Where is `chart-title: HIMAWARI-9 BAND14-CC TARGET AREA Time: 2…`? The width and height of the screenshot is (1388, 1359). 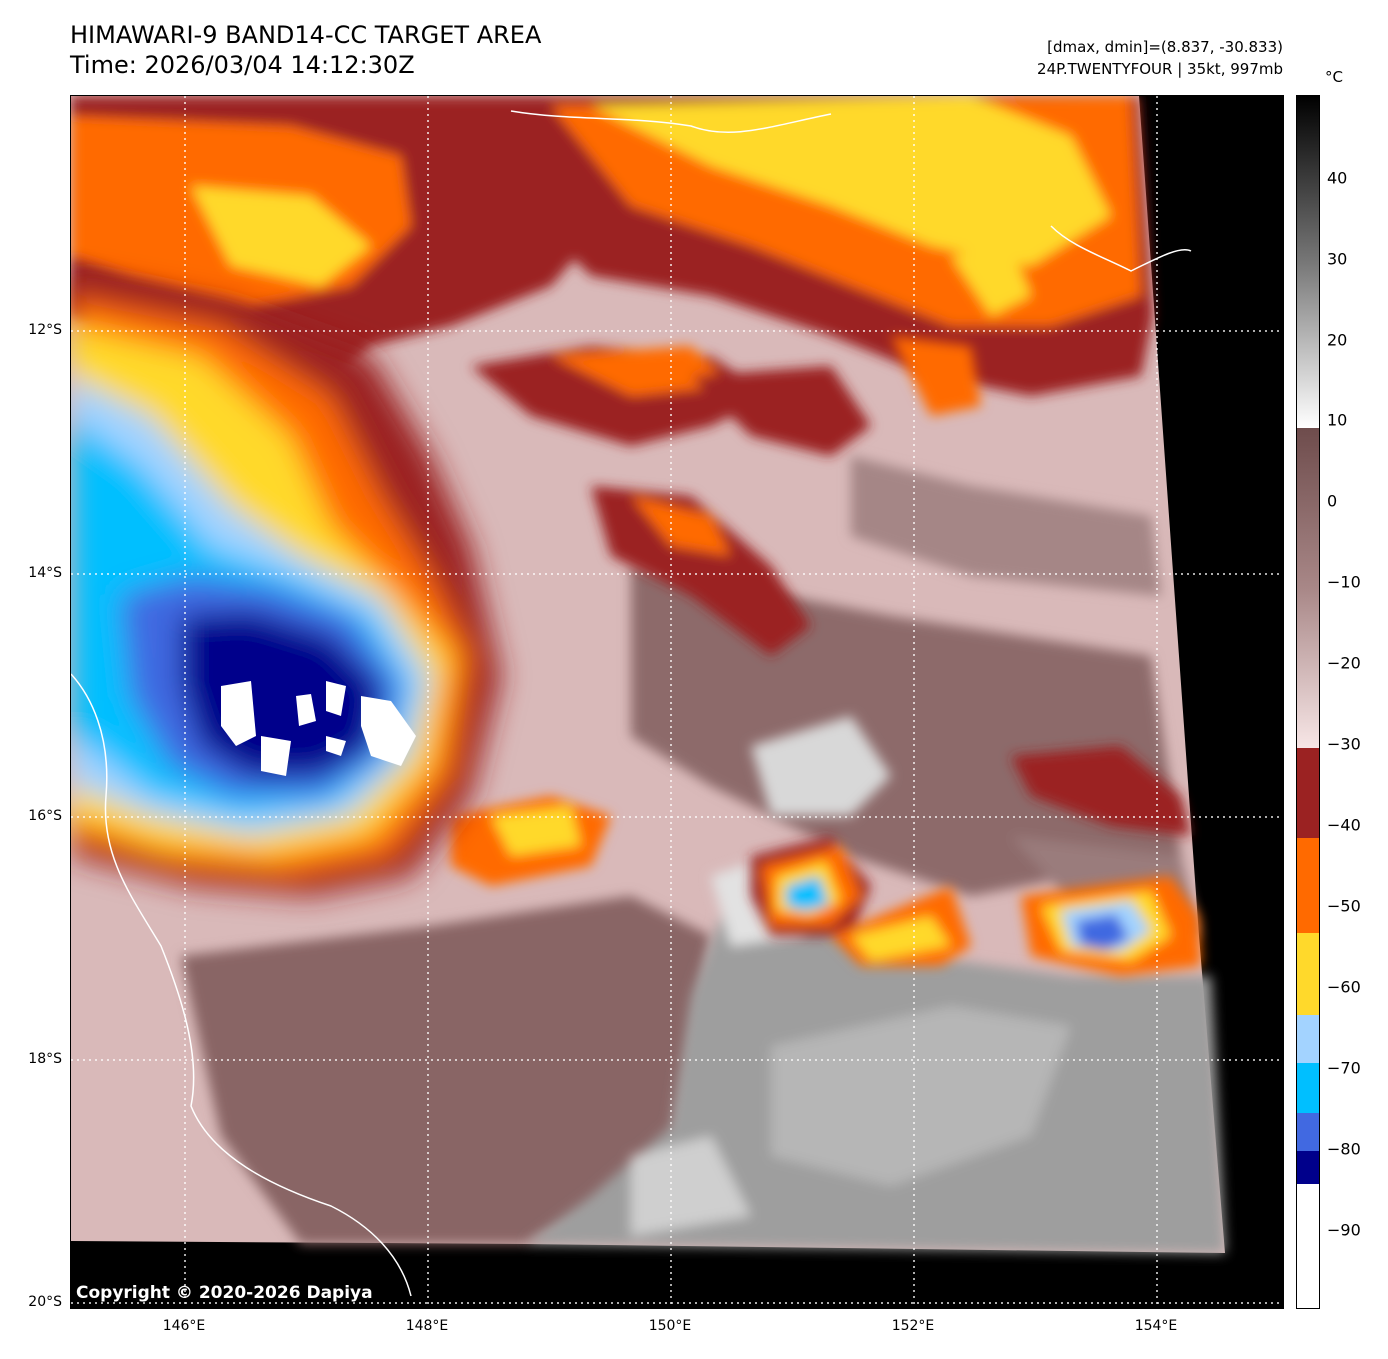
chart-title: HIMAWARI-9 BAND14-CC TARGET AREA Time: 2… is located at coordinates (305, 50).